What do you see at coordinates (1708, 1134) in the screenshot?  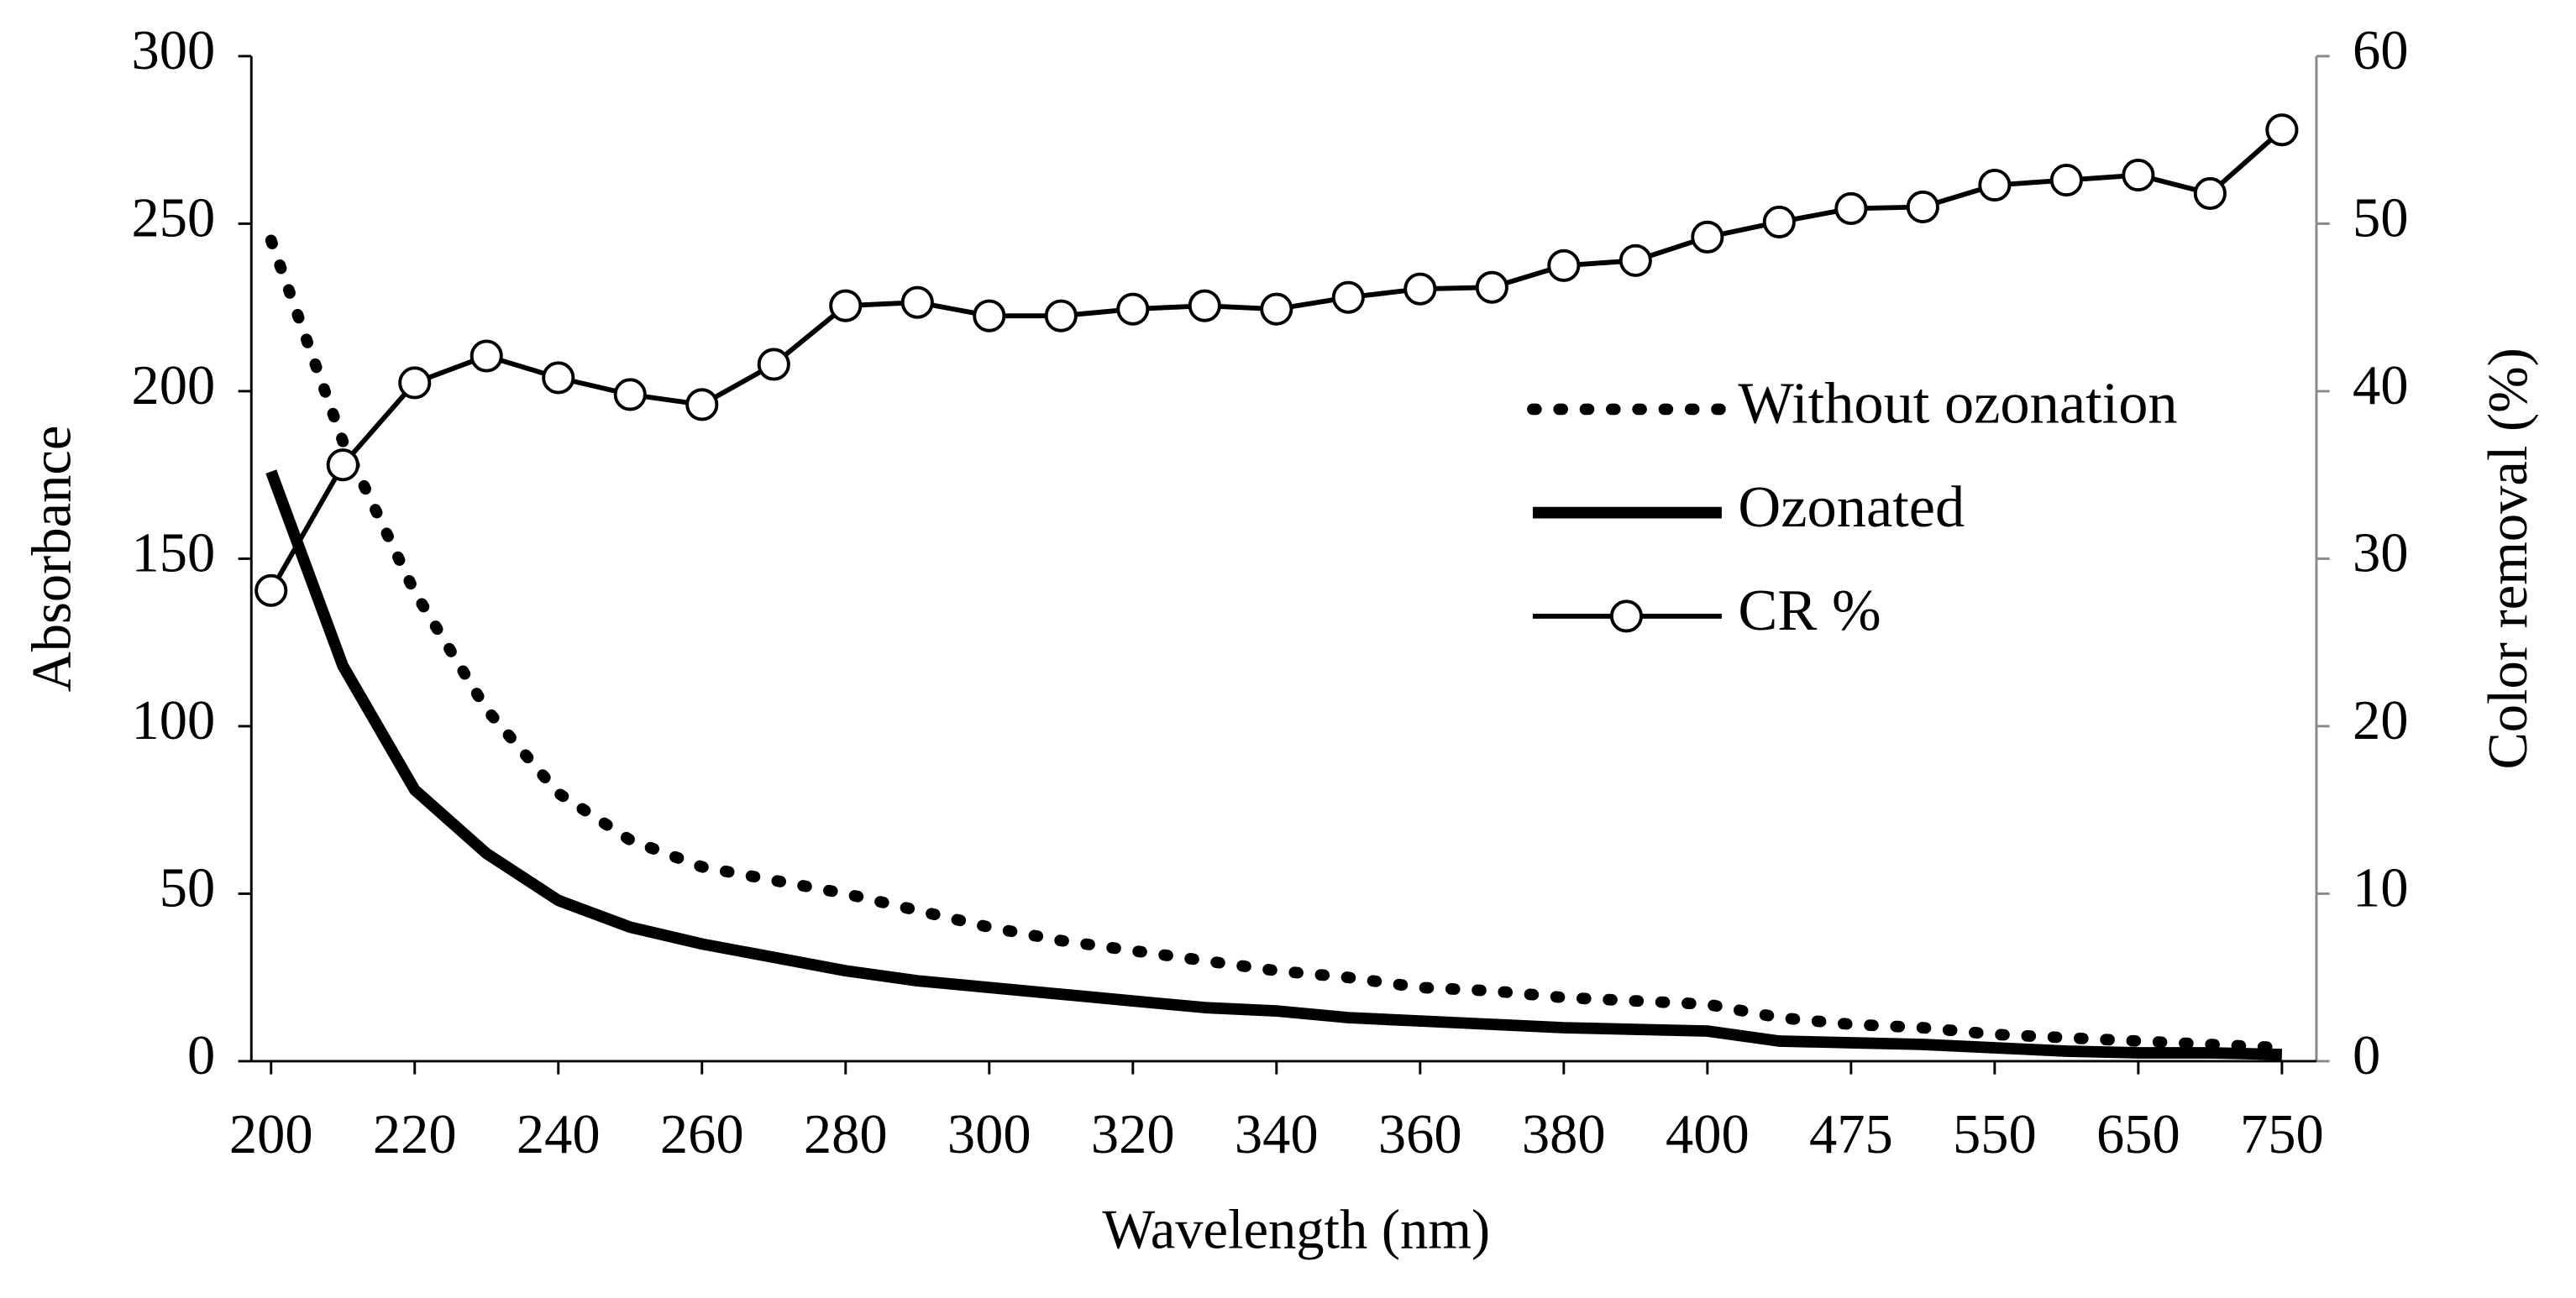 I see `x-tick-label: 400` at bounding box center [1708, 1134].